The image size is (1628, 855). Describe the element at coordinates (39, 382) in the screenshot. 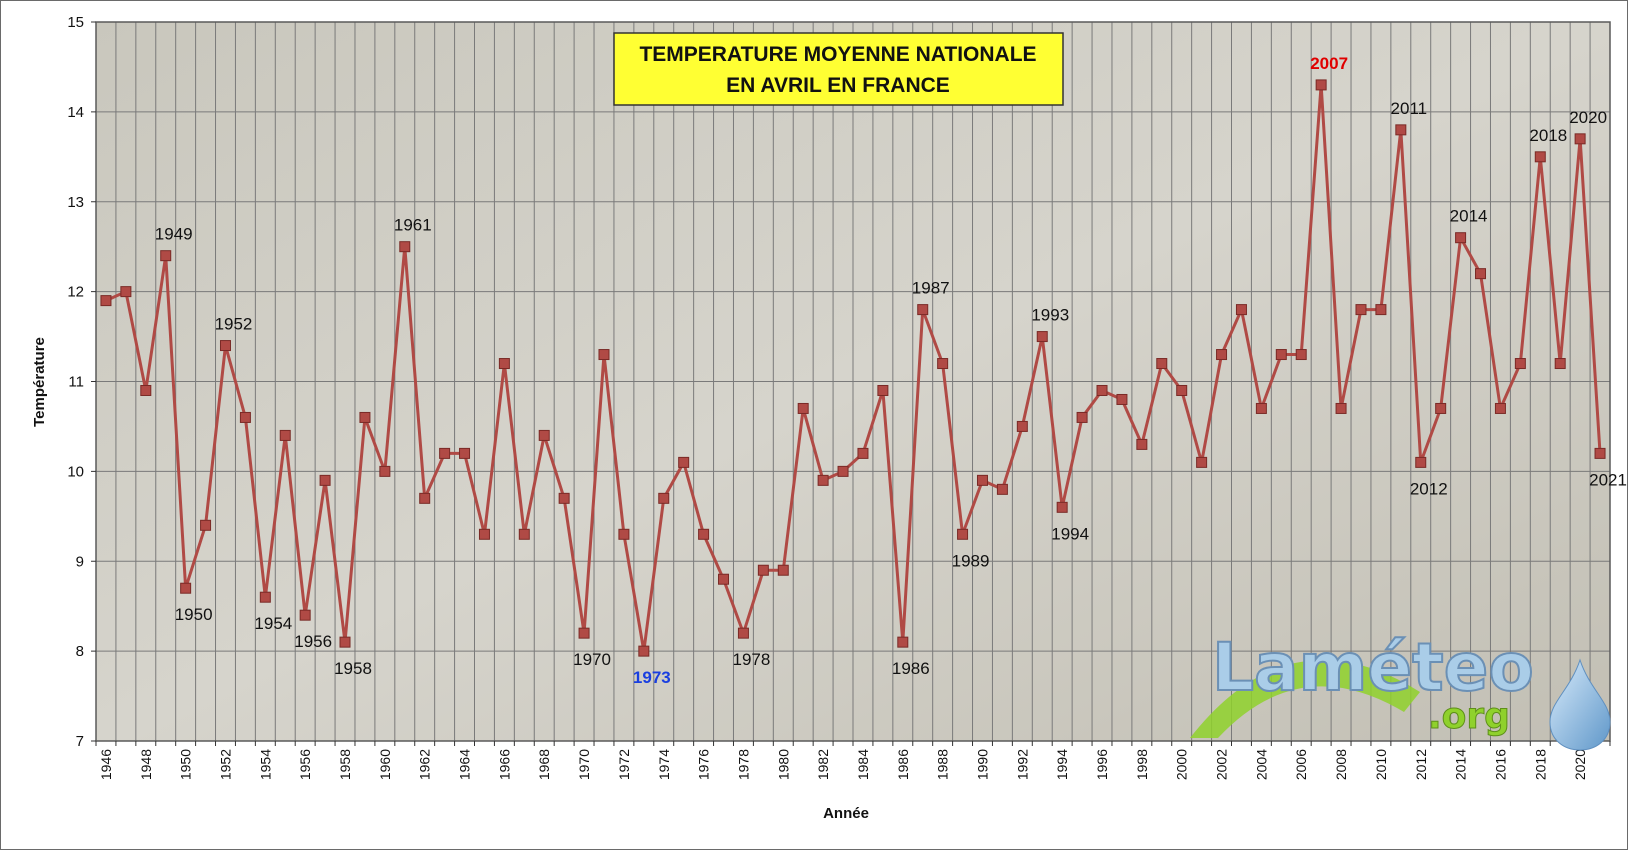

I see `y-axis-label: Température` at that location.